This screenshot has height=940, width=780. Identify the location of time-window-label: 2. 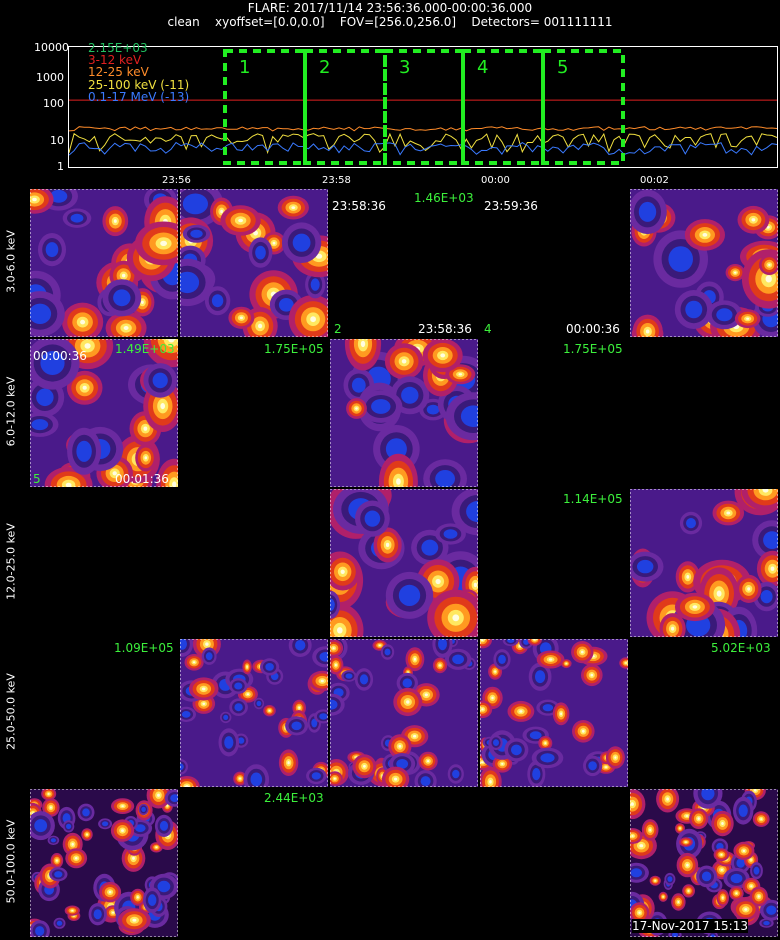
(324, 67).